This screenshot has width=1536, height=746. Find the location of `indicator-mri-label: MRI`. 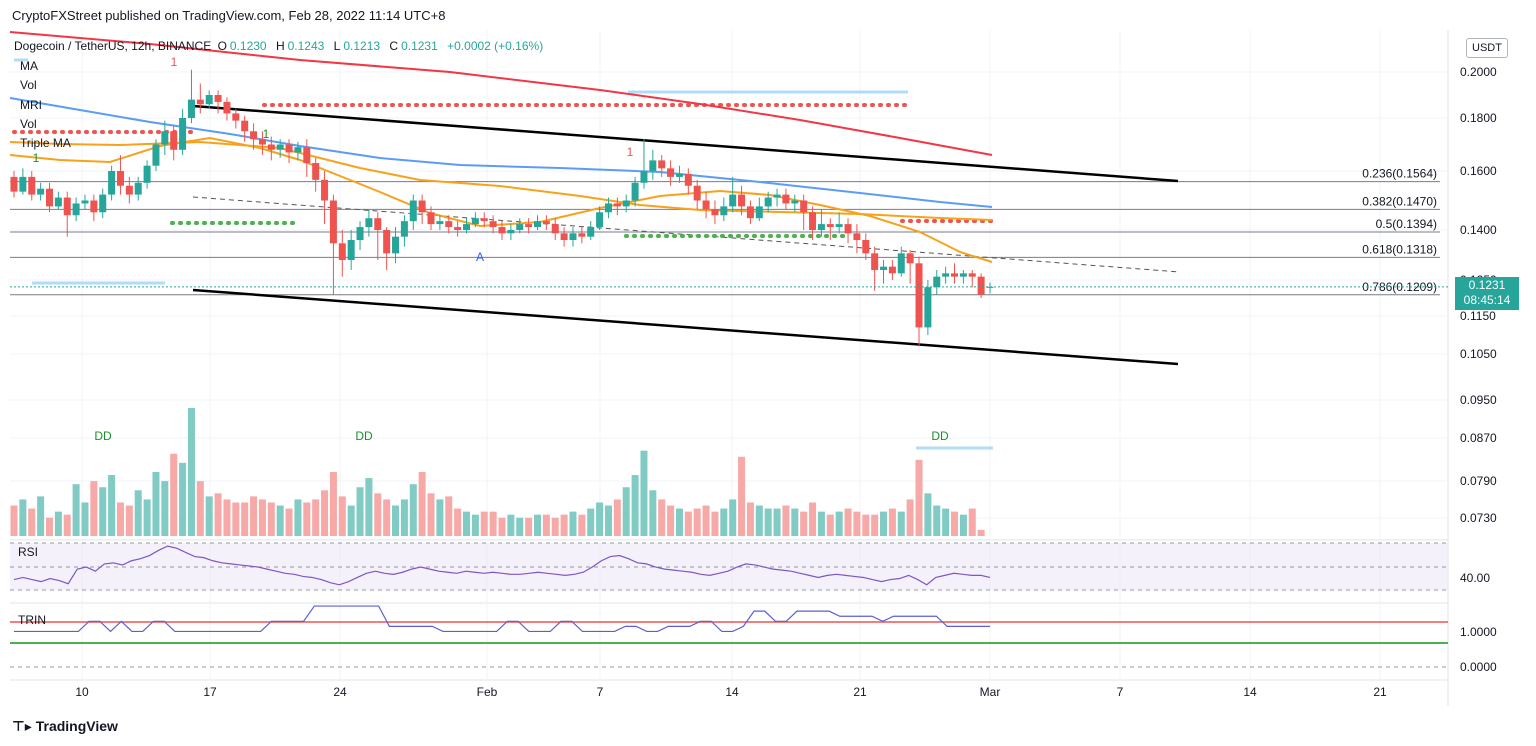

indicator-mri-label: MRI is located at coordinates (31, 105).